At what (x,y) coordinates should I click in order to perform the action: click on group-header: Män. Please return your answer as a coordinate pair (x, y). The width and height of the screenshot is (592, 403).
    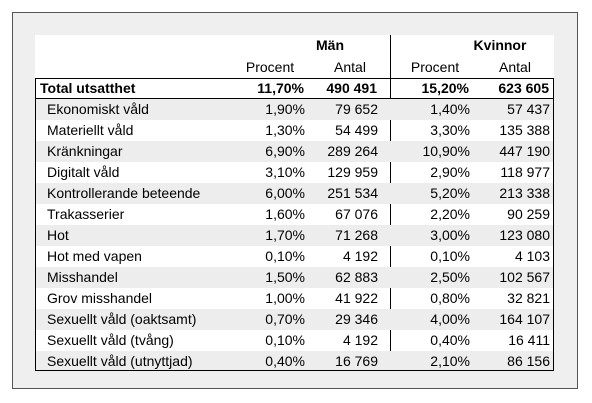
    Looking at the image, I should click on (330, 45).